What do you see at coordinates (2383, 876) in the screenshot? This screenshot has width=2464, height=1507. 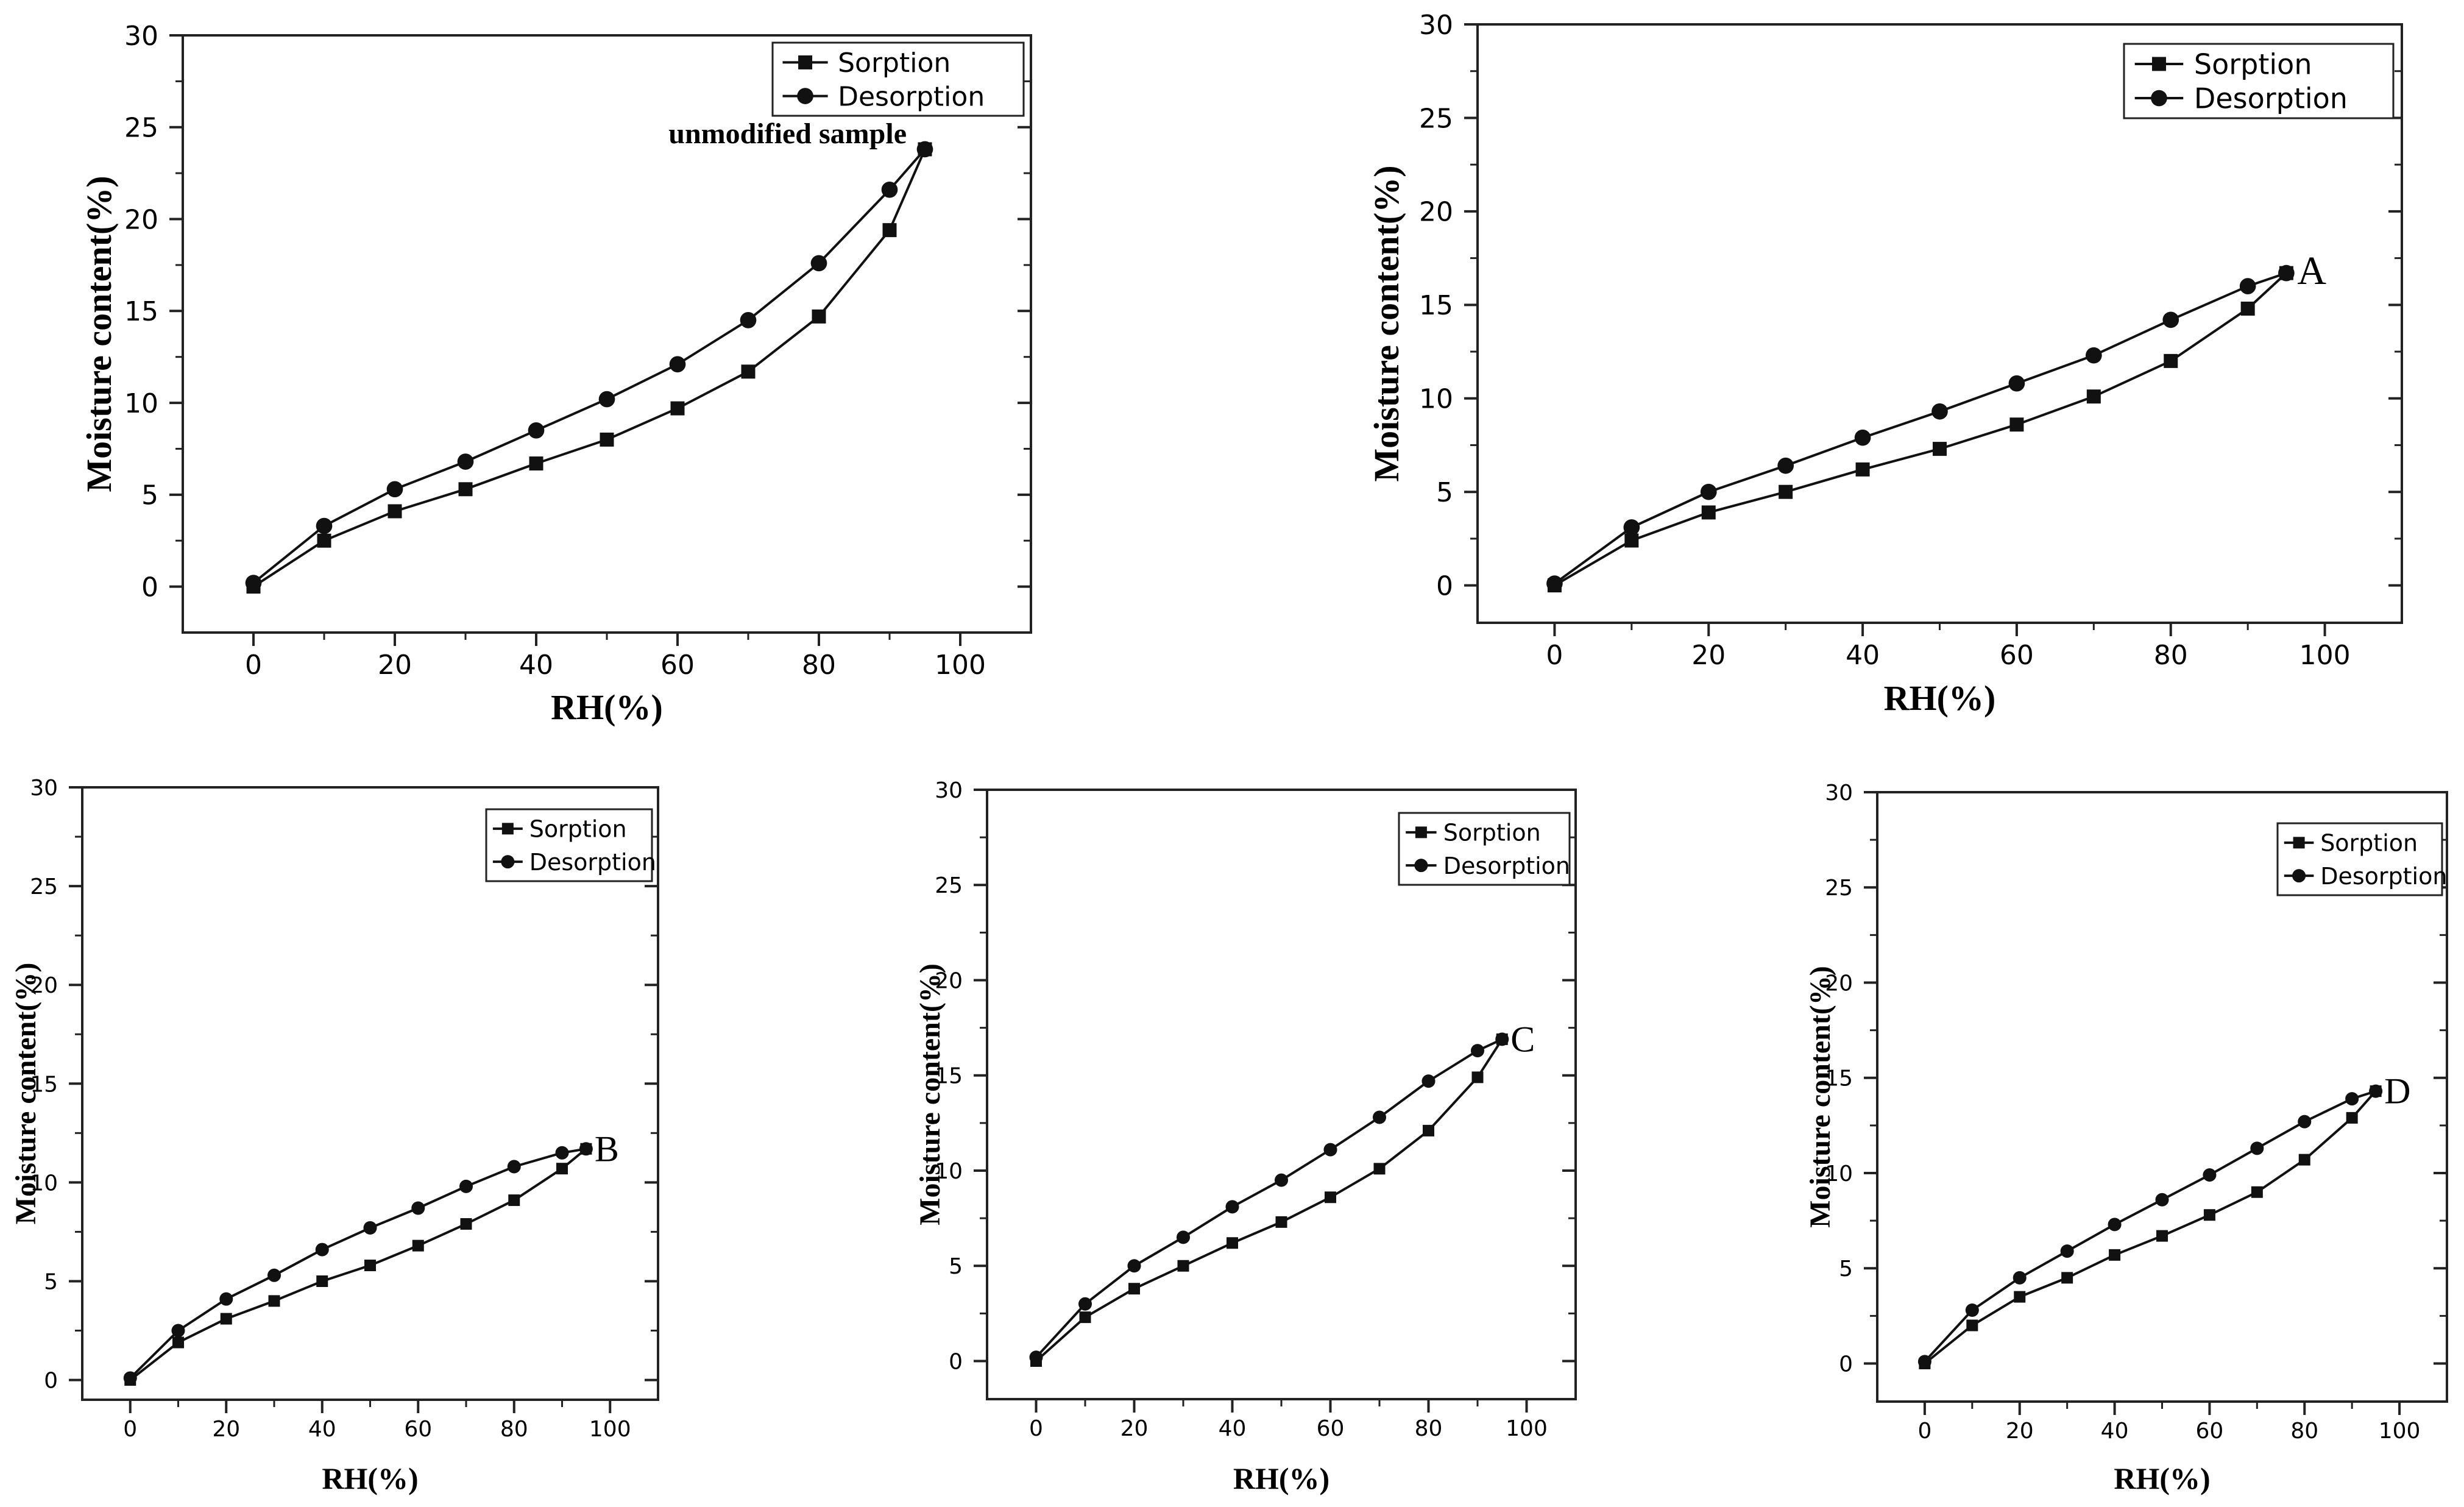 I see `legend-label-desorption: Desorption` at bounding box center [2383, 876].